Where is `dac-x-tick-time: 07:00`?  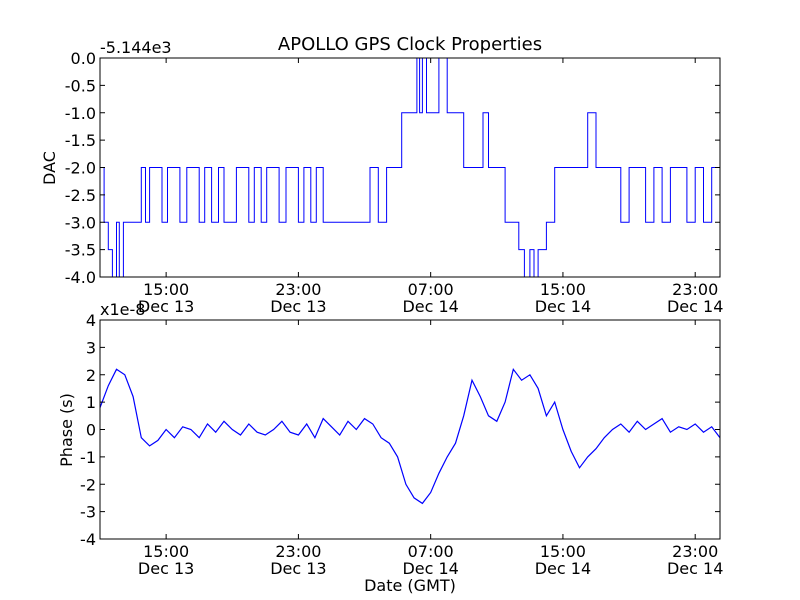
dac-x-tick-time: 07:00 is located at coordinates (431, 289).